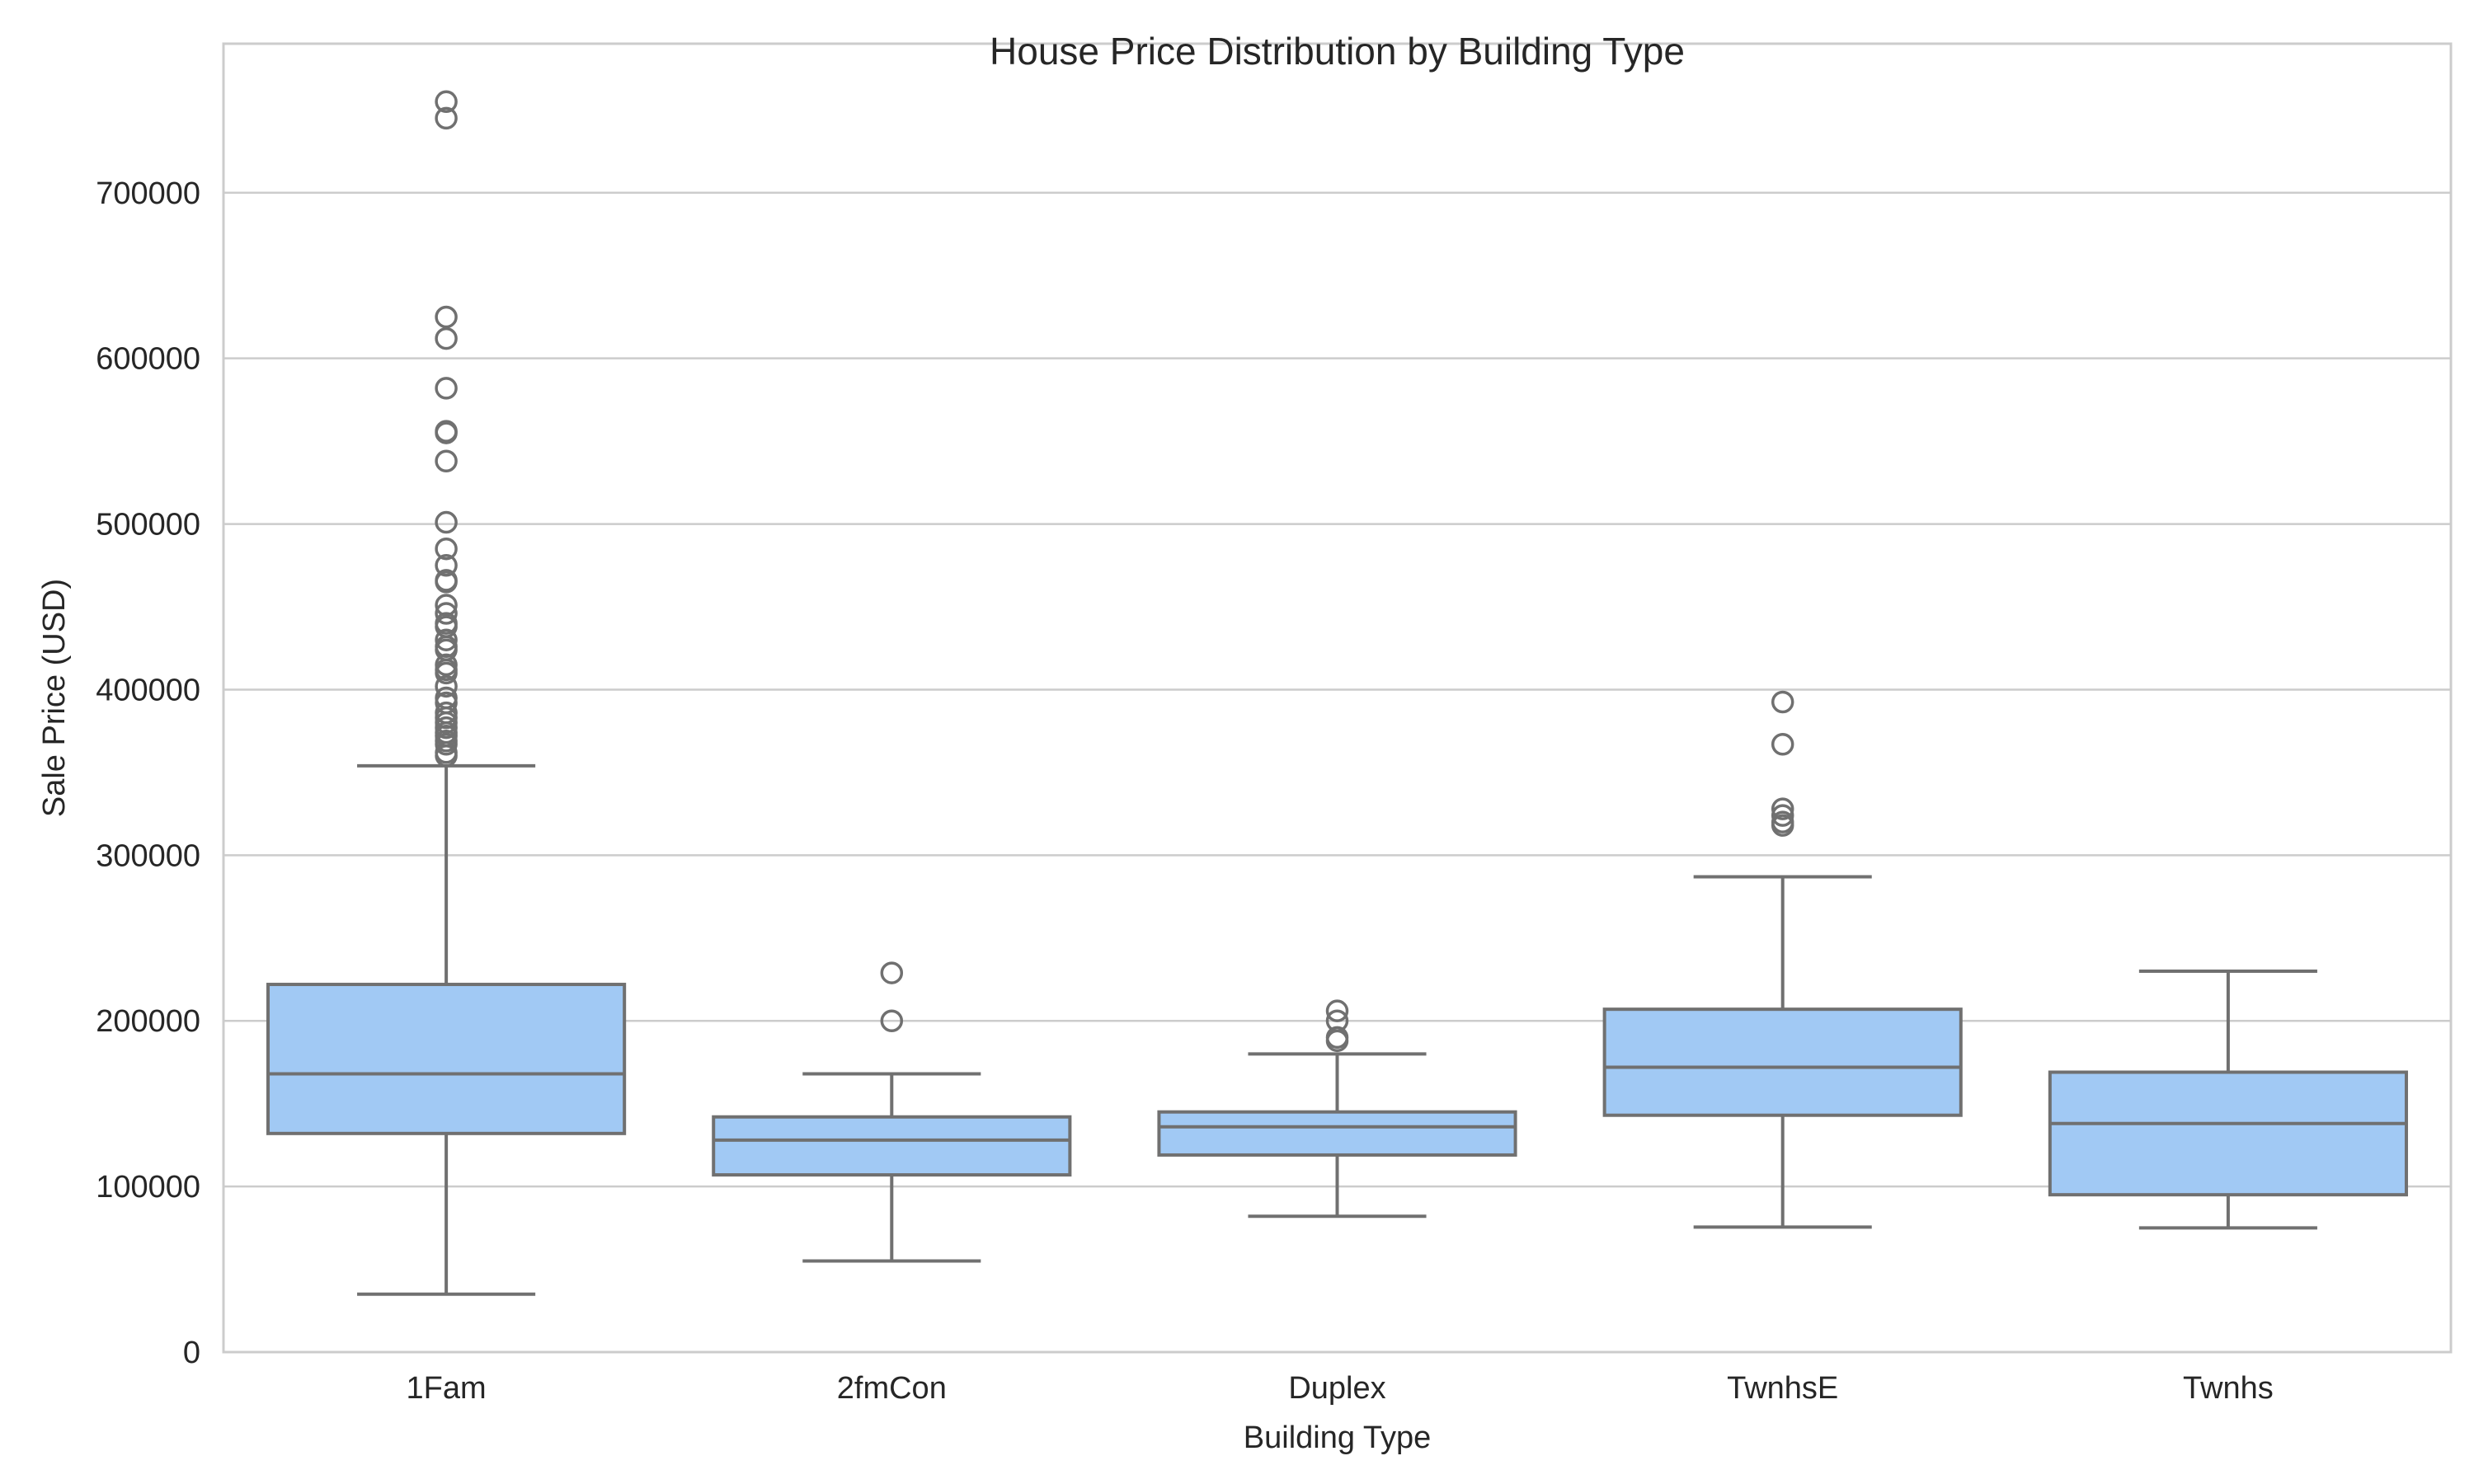 The height and width of the screenshot is (1484, 2474). I want to click on x-tick-label: 1Fam, so click(447, 1388).